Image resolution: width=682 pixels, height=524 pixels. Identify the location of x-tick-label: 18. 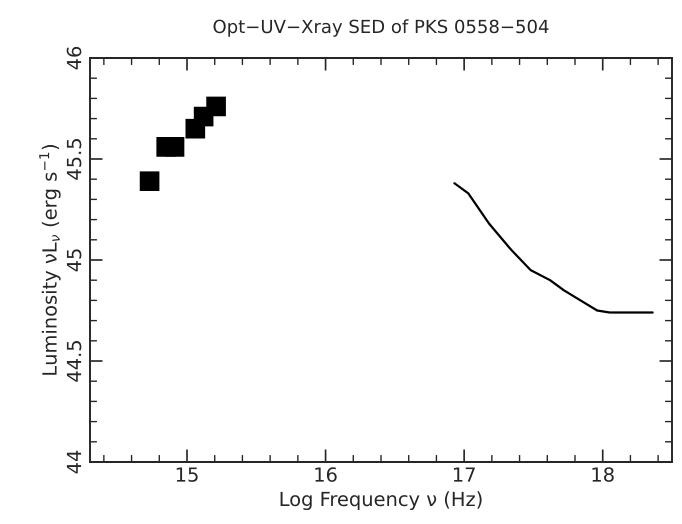
(603, 474).